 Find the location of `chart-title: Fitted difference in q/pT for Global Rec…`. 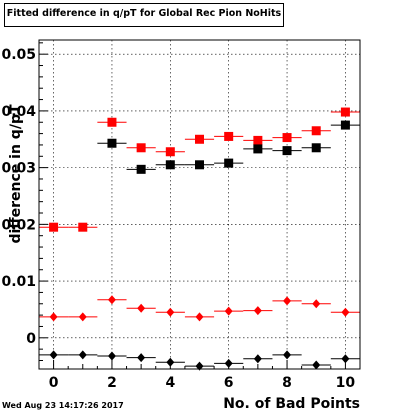

chart-title: Fitted difference in q/pT for Global Rec… is located at coordinates (144, 13).